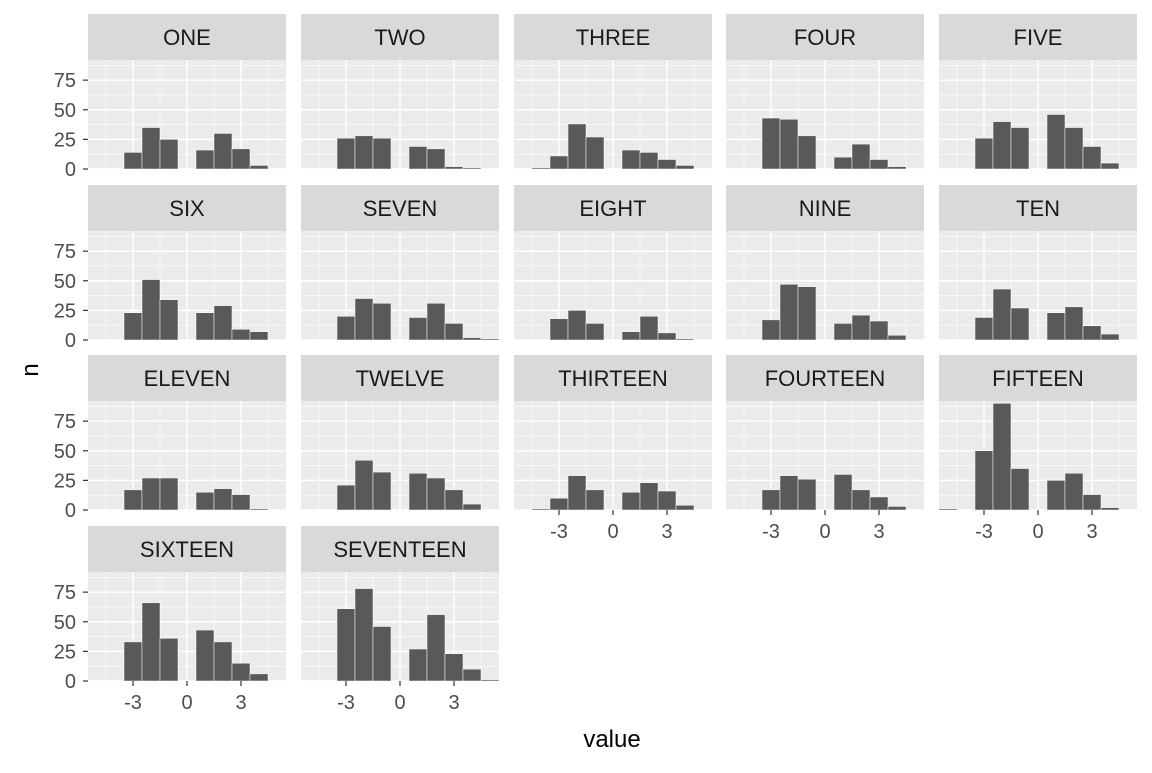 The image size is (1152, 773). Describe the element at coordinates (612, 208) in the screenshot. I see `facet-title: EIGHT` at that location.